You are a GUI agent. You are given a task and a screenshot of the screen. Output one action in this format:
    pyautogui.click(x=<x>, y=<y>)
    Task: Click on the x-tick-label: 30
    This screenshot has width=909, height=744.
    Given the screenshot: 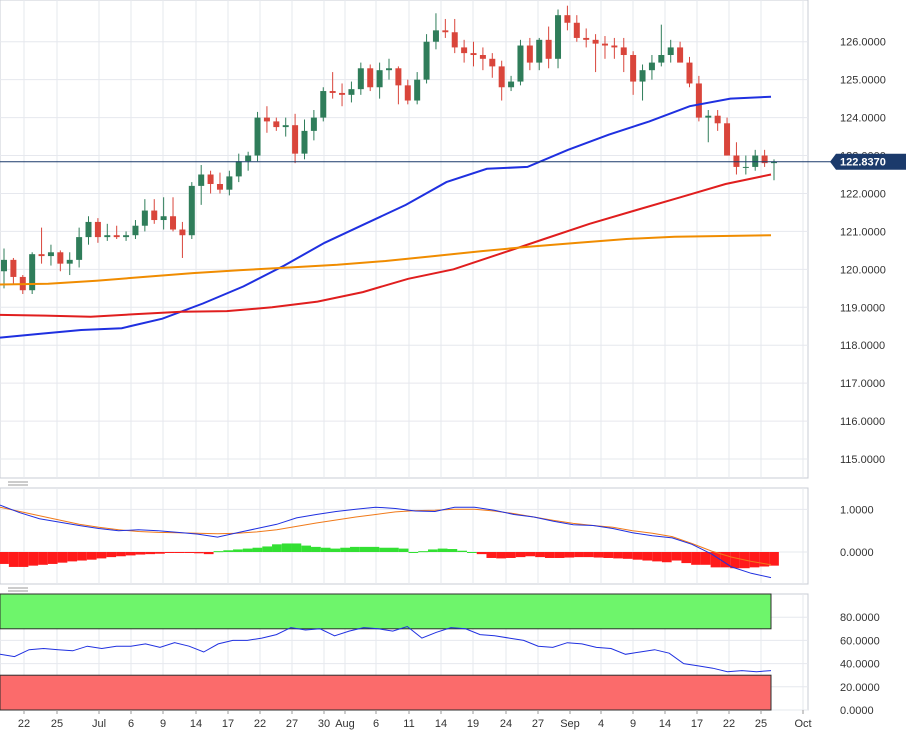 What is the action you would take?
    pyautogui.click(x=324, y=724)
    